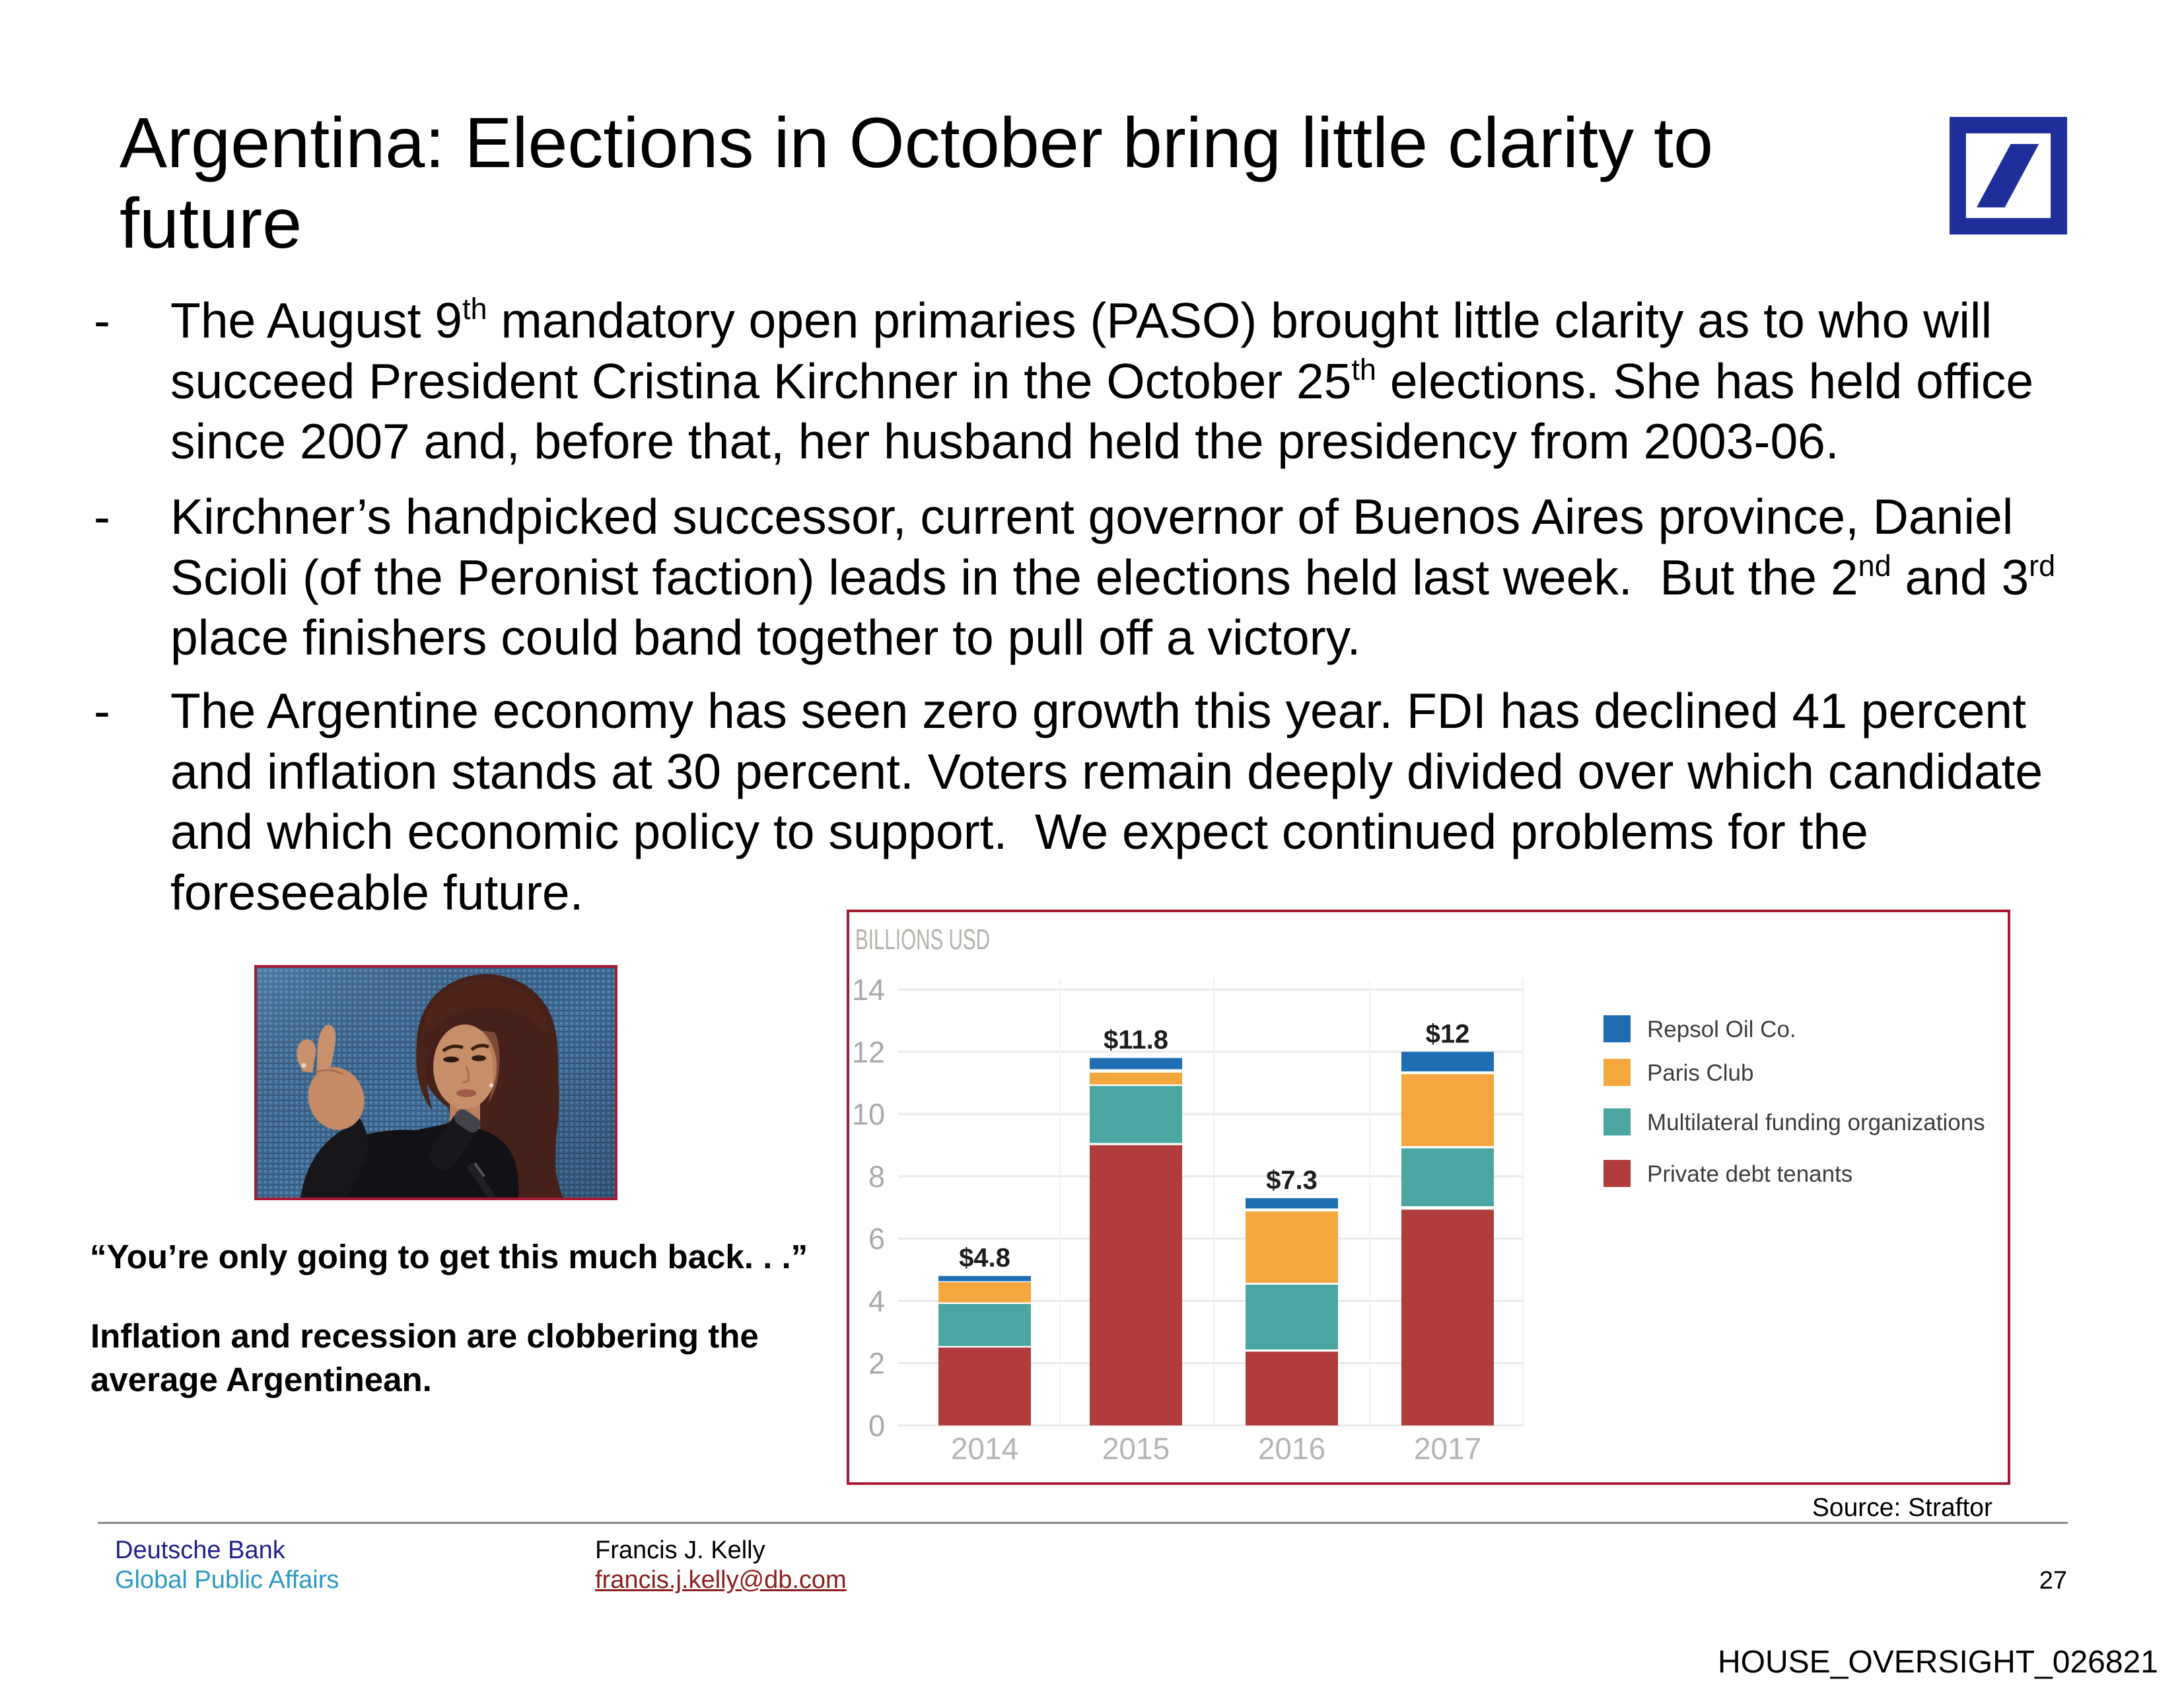 This screenshot has height=1689, width=2184. I want to click on svg-text: Paris Club, so click(1700, 1073).